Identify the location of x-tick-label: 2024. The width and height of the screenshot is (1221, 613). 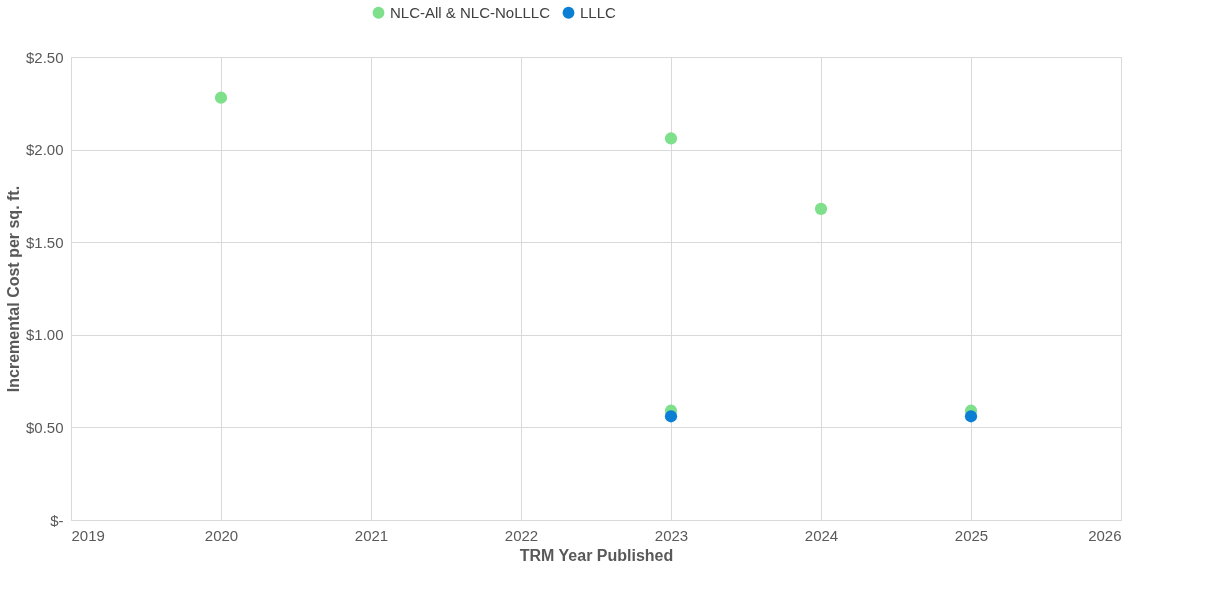
(821, 535).